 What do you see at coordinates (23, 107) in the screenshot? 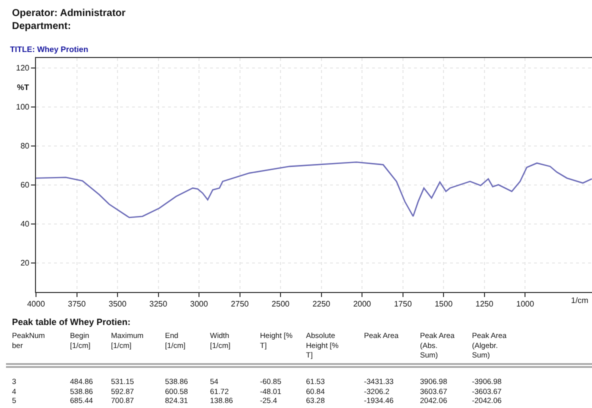
I see `y-tick-label: 100` at bounding box center [23, 107].